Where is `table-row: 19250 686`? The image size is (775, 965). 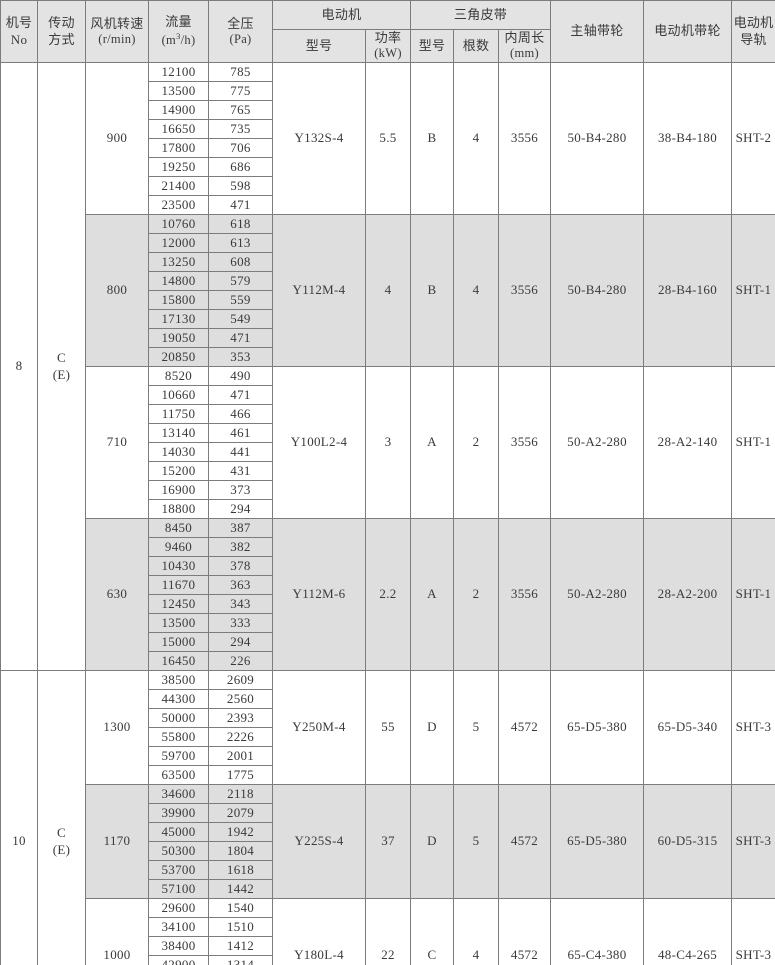 table-row: 19250 686 is located at coordinates (388, 167).